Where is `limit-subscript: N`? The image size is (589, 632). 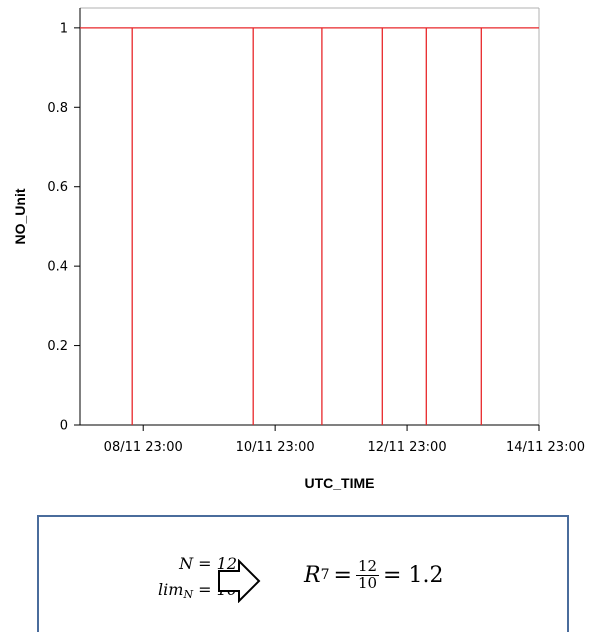 limit-subscript: N is located at coordinates (188, 594).